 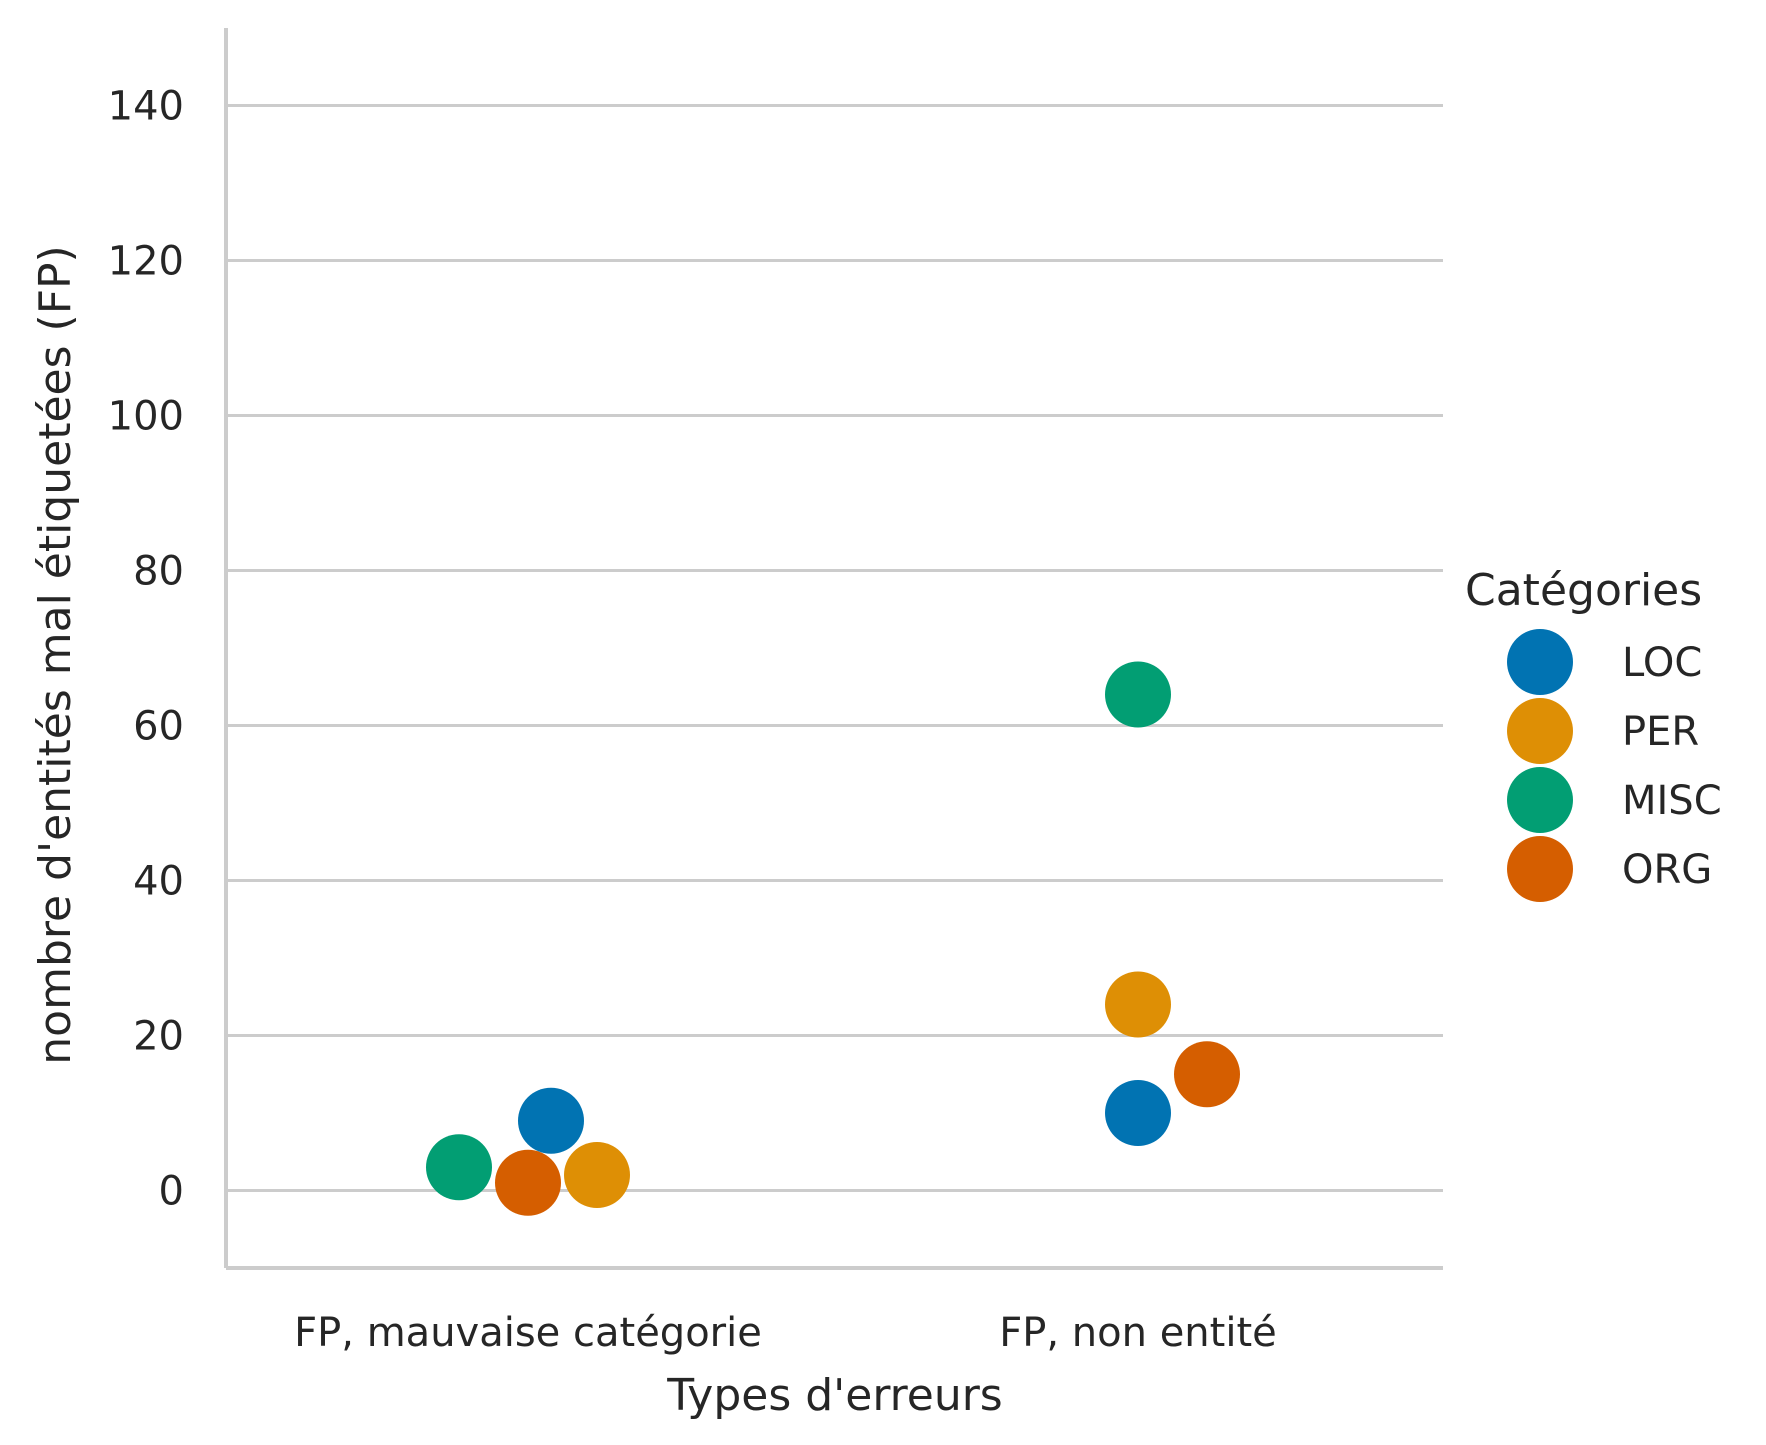 What do you see at coordinates (158, 1037) in the screenshot?
I see `y-tick-label: 20` at bounding box center [158, 1037].